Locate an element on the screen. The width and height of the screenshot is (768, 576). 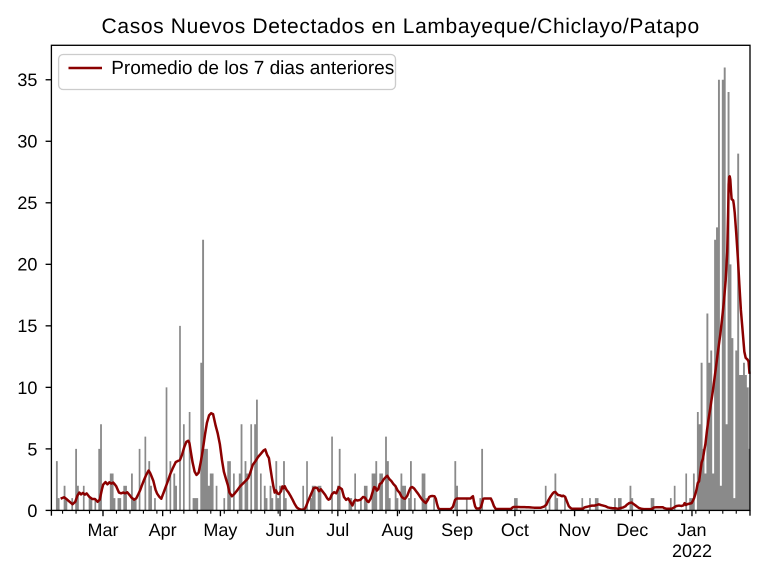
svg-text: 10 is located at coordinates (27, 388).